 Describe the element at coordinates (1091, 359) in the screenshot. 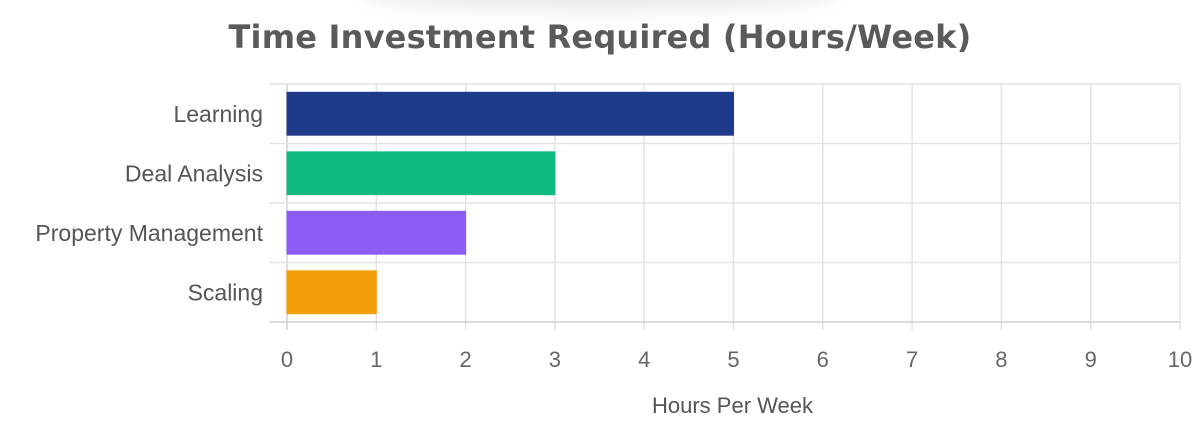

I see `x-tick-label: 9` at that location.